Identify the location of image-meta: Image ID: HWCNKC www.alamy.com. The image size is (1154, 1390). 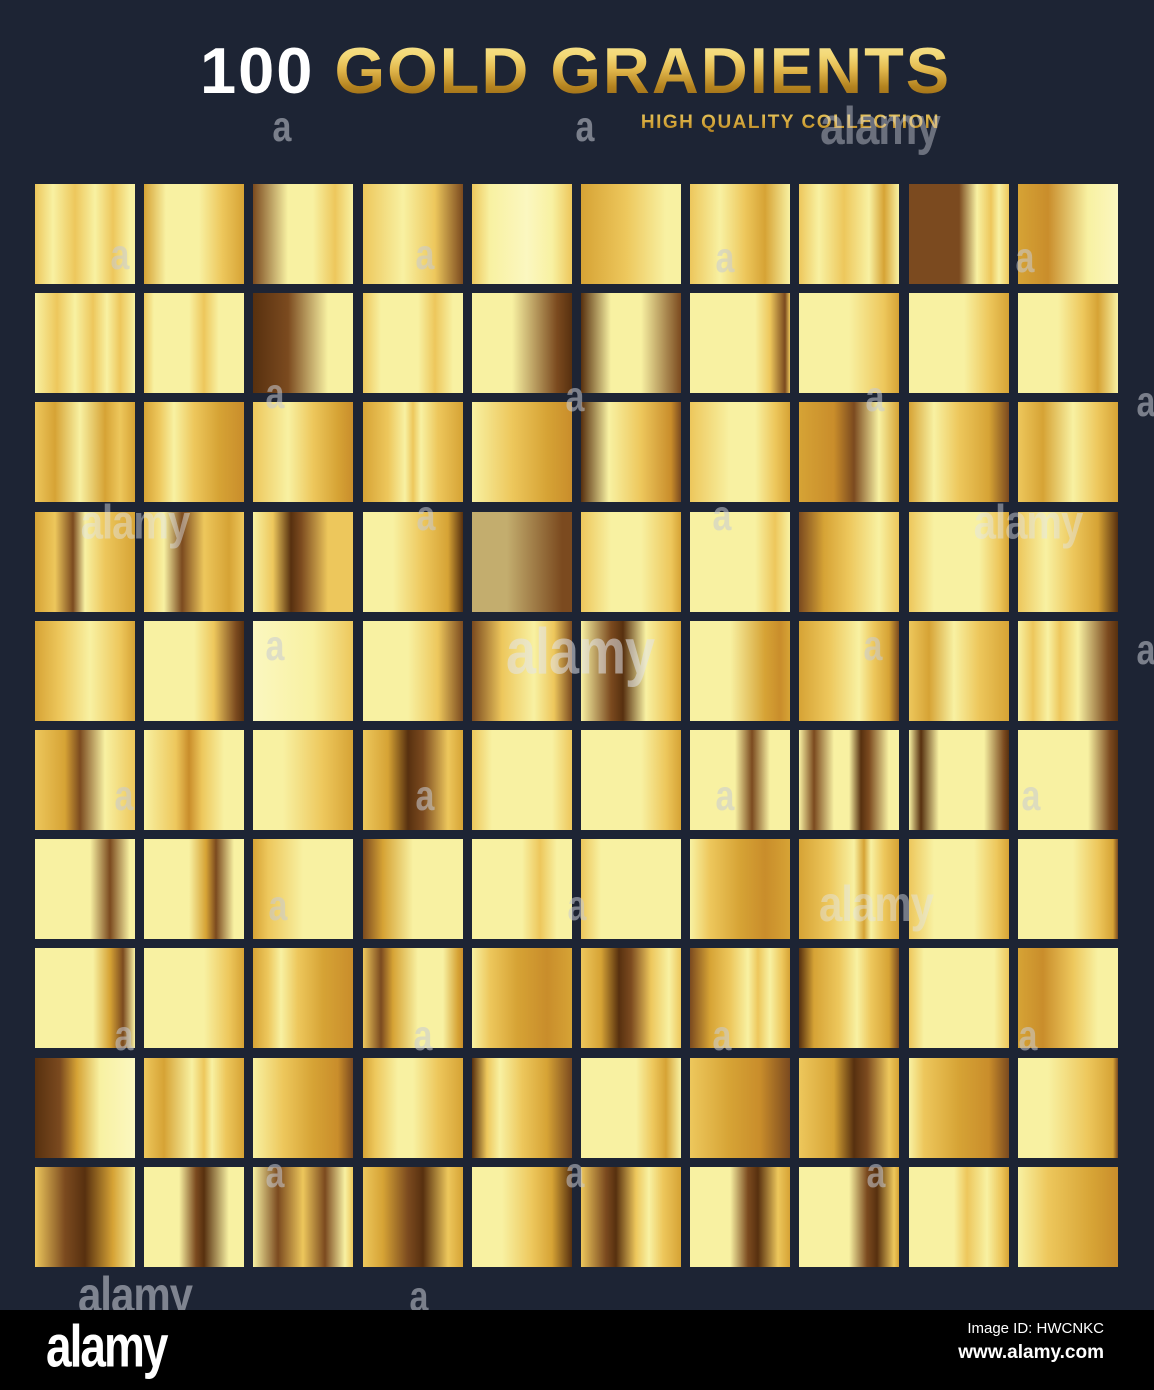
(1031, 1342).